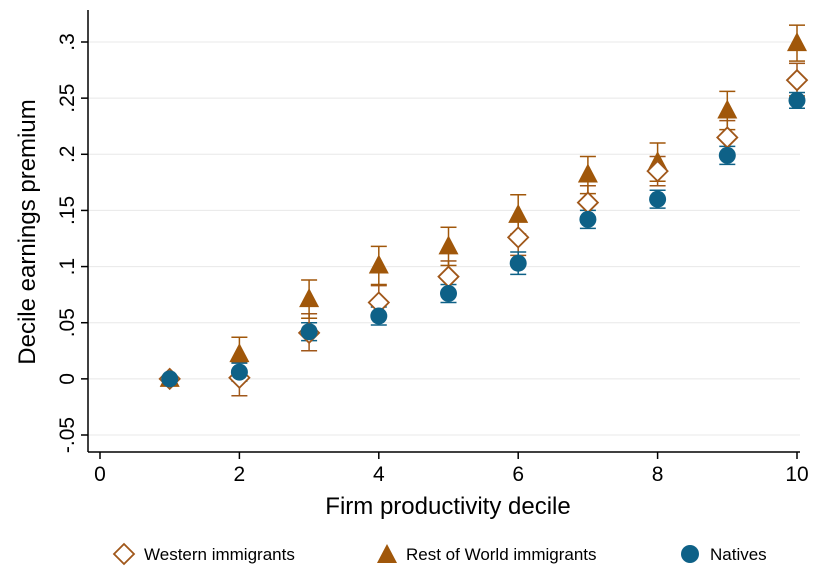  Describe the element at coordinates (67, 210) in the screenshot. I see `y-tick-label: .15` at that location.